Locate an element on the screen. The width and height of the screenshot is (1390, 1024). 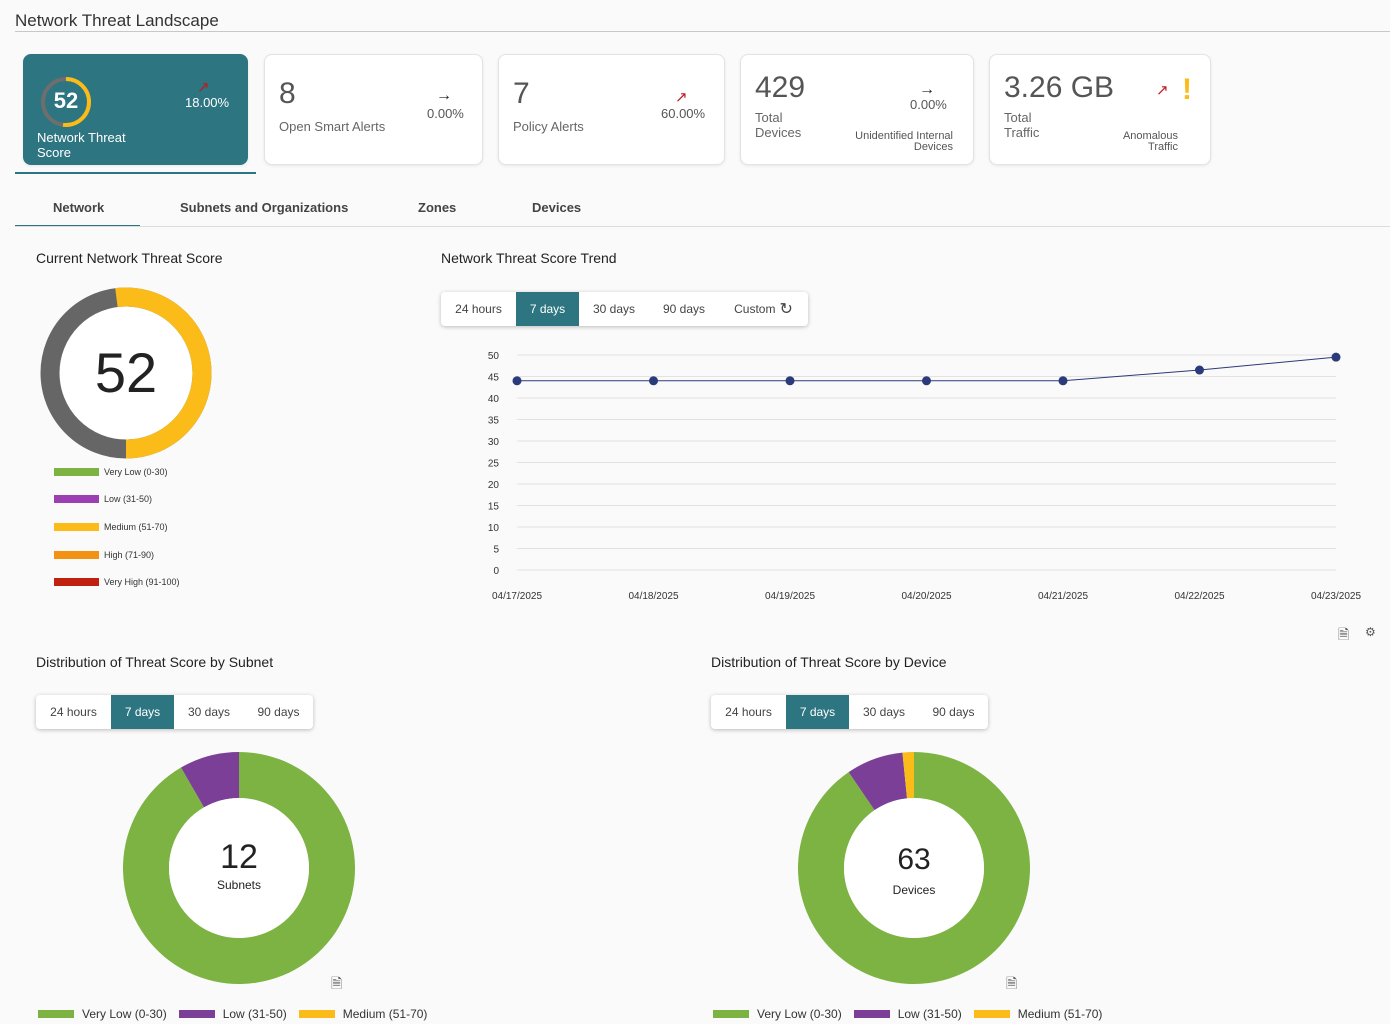
tab-devices: Devices is located at coordinates (557, 207).